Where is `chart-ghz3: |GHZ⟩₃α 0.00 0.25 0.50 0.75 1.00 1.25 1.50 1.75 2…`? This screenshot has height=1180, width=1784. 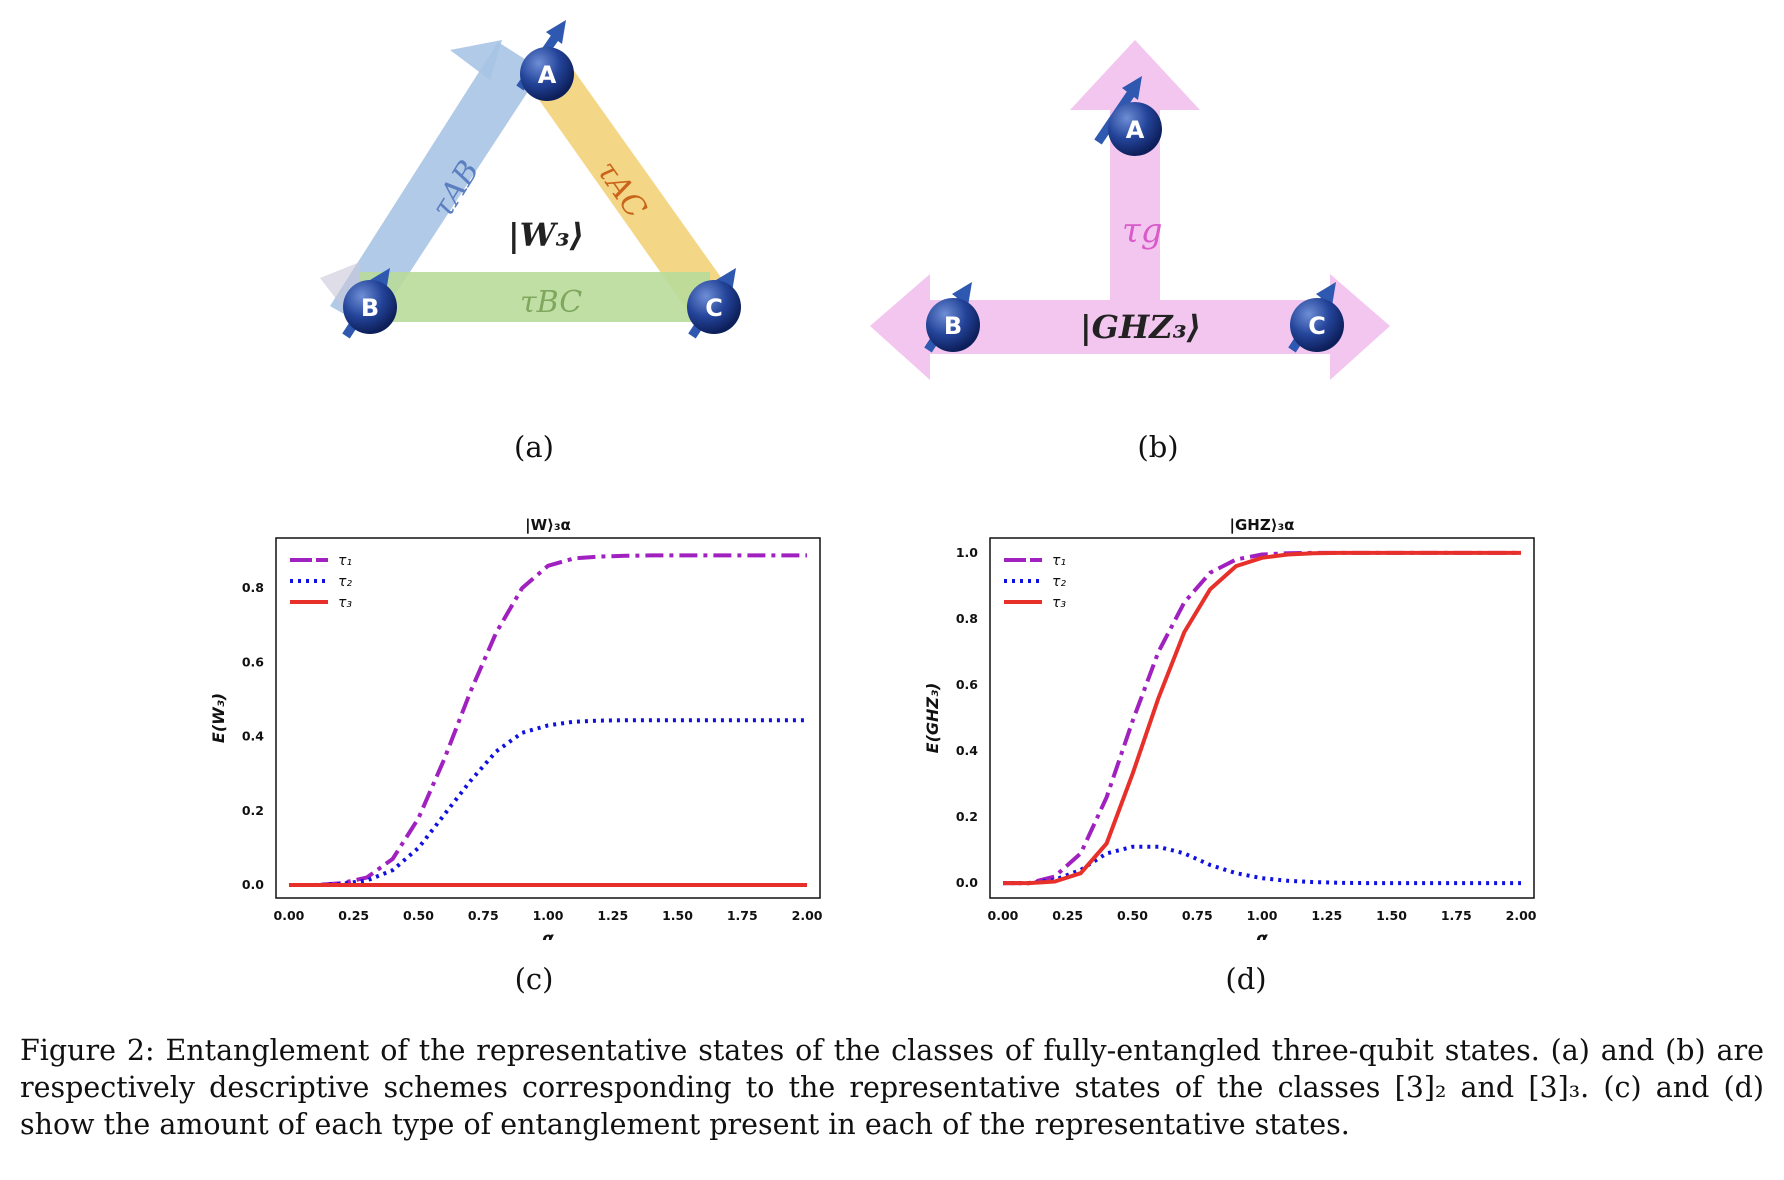
chart-ghz3: |GHZ⟩₃α 0.00 0.25 0.50 0.75 1.00 1.25 1.50 1.75 2… is located at coordinates (1230, 728).